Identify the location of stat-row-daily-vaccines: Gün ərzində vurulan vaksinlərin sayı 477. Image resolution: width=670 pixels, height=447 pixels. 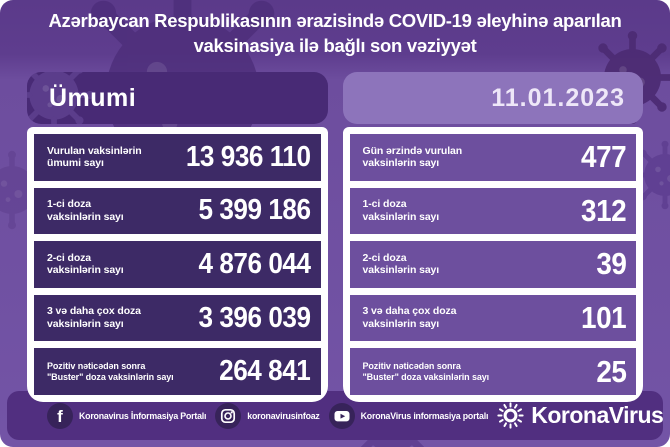
(492, 157).